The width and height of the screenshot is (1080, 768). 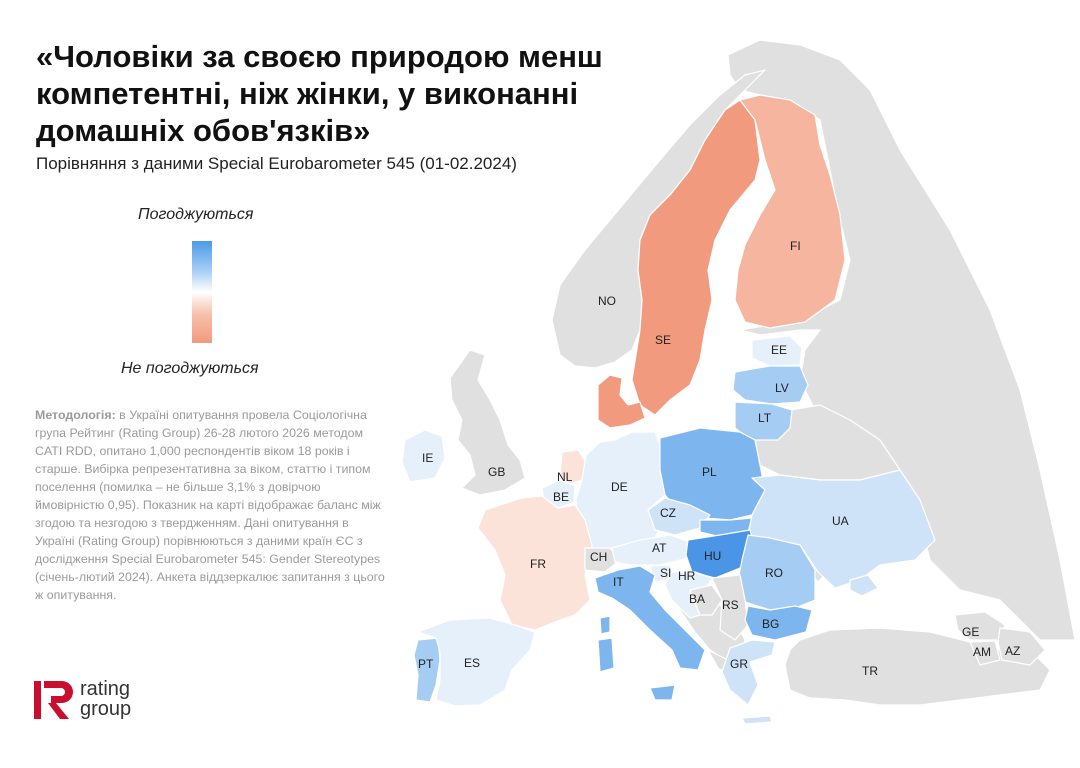 I want to click on map-country-fr, so click(x=535, y=563).